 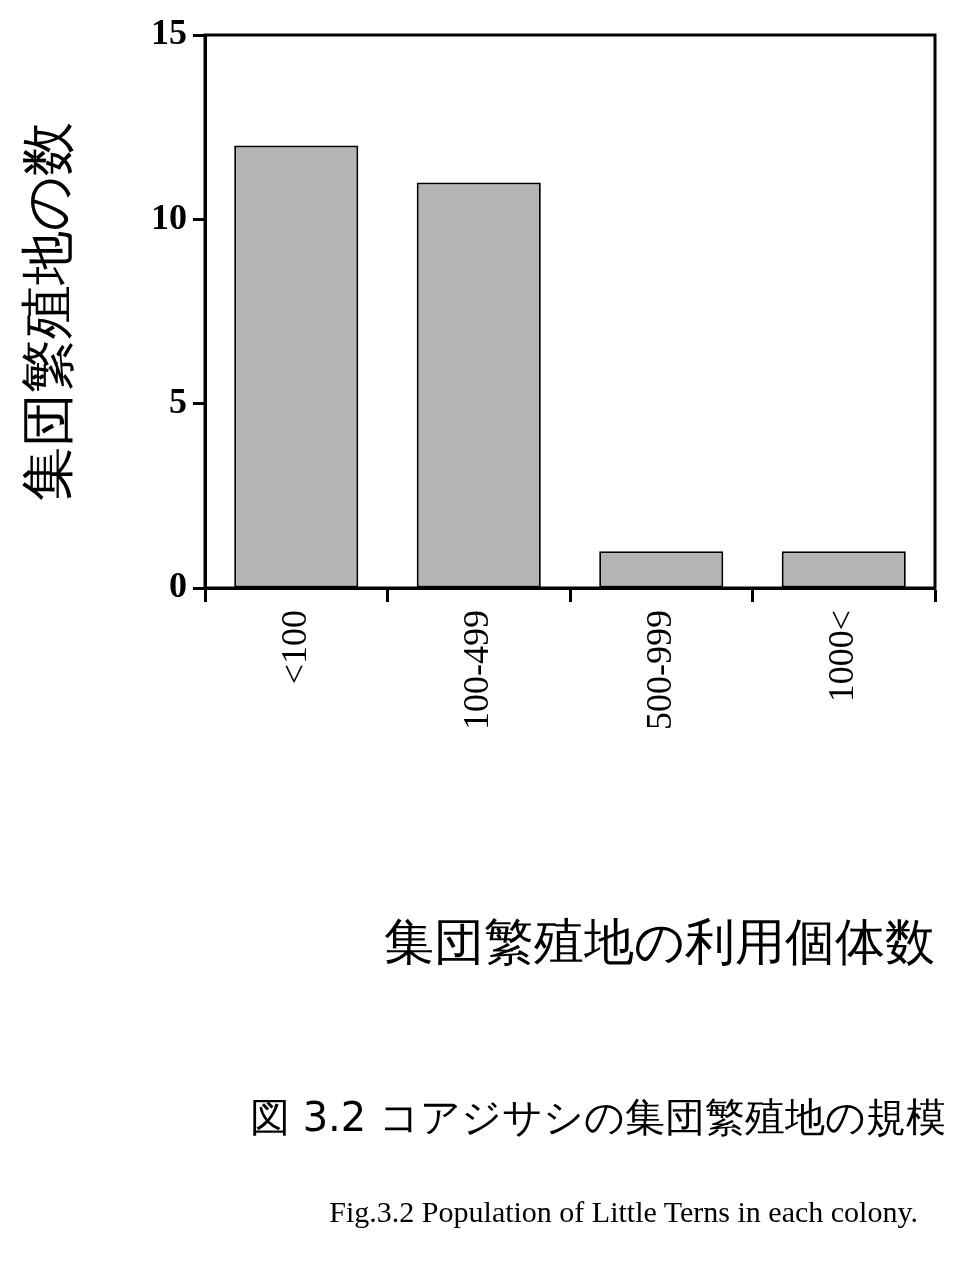 I want to click on y-tick-label: 10, so click(x=169, y=216).